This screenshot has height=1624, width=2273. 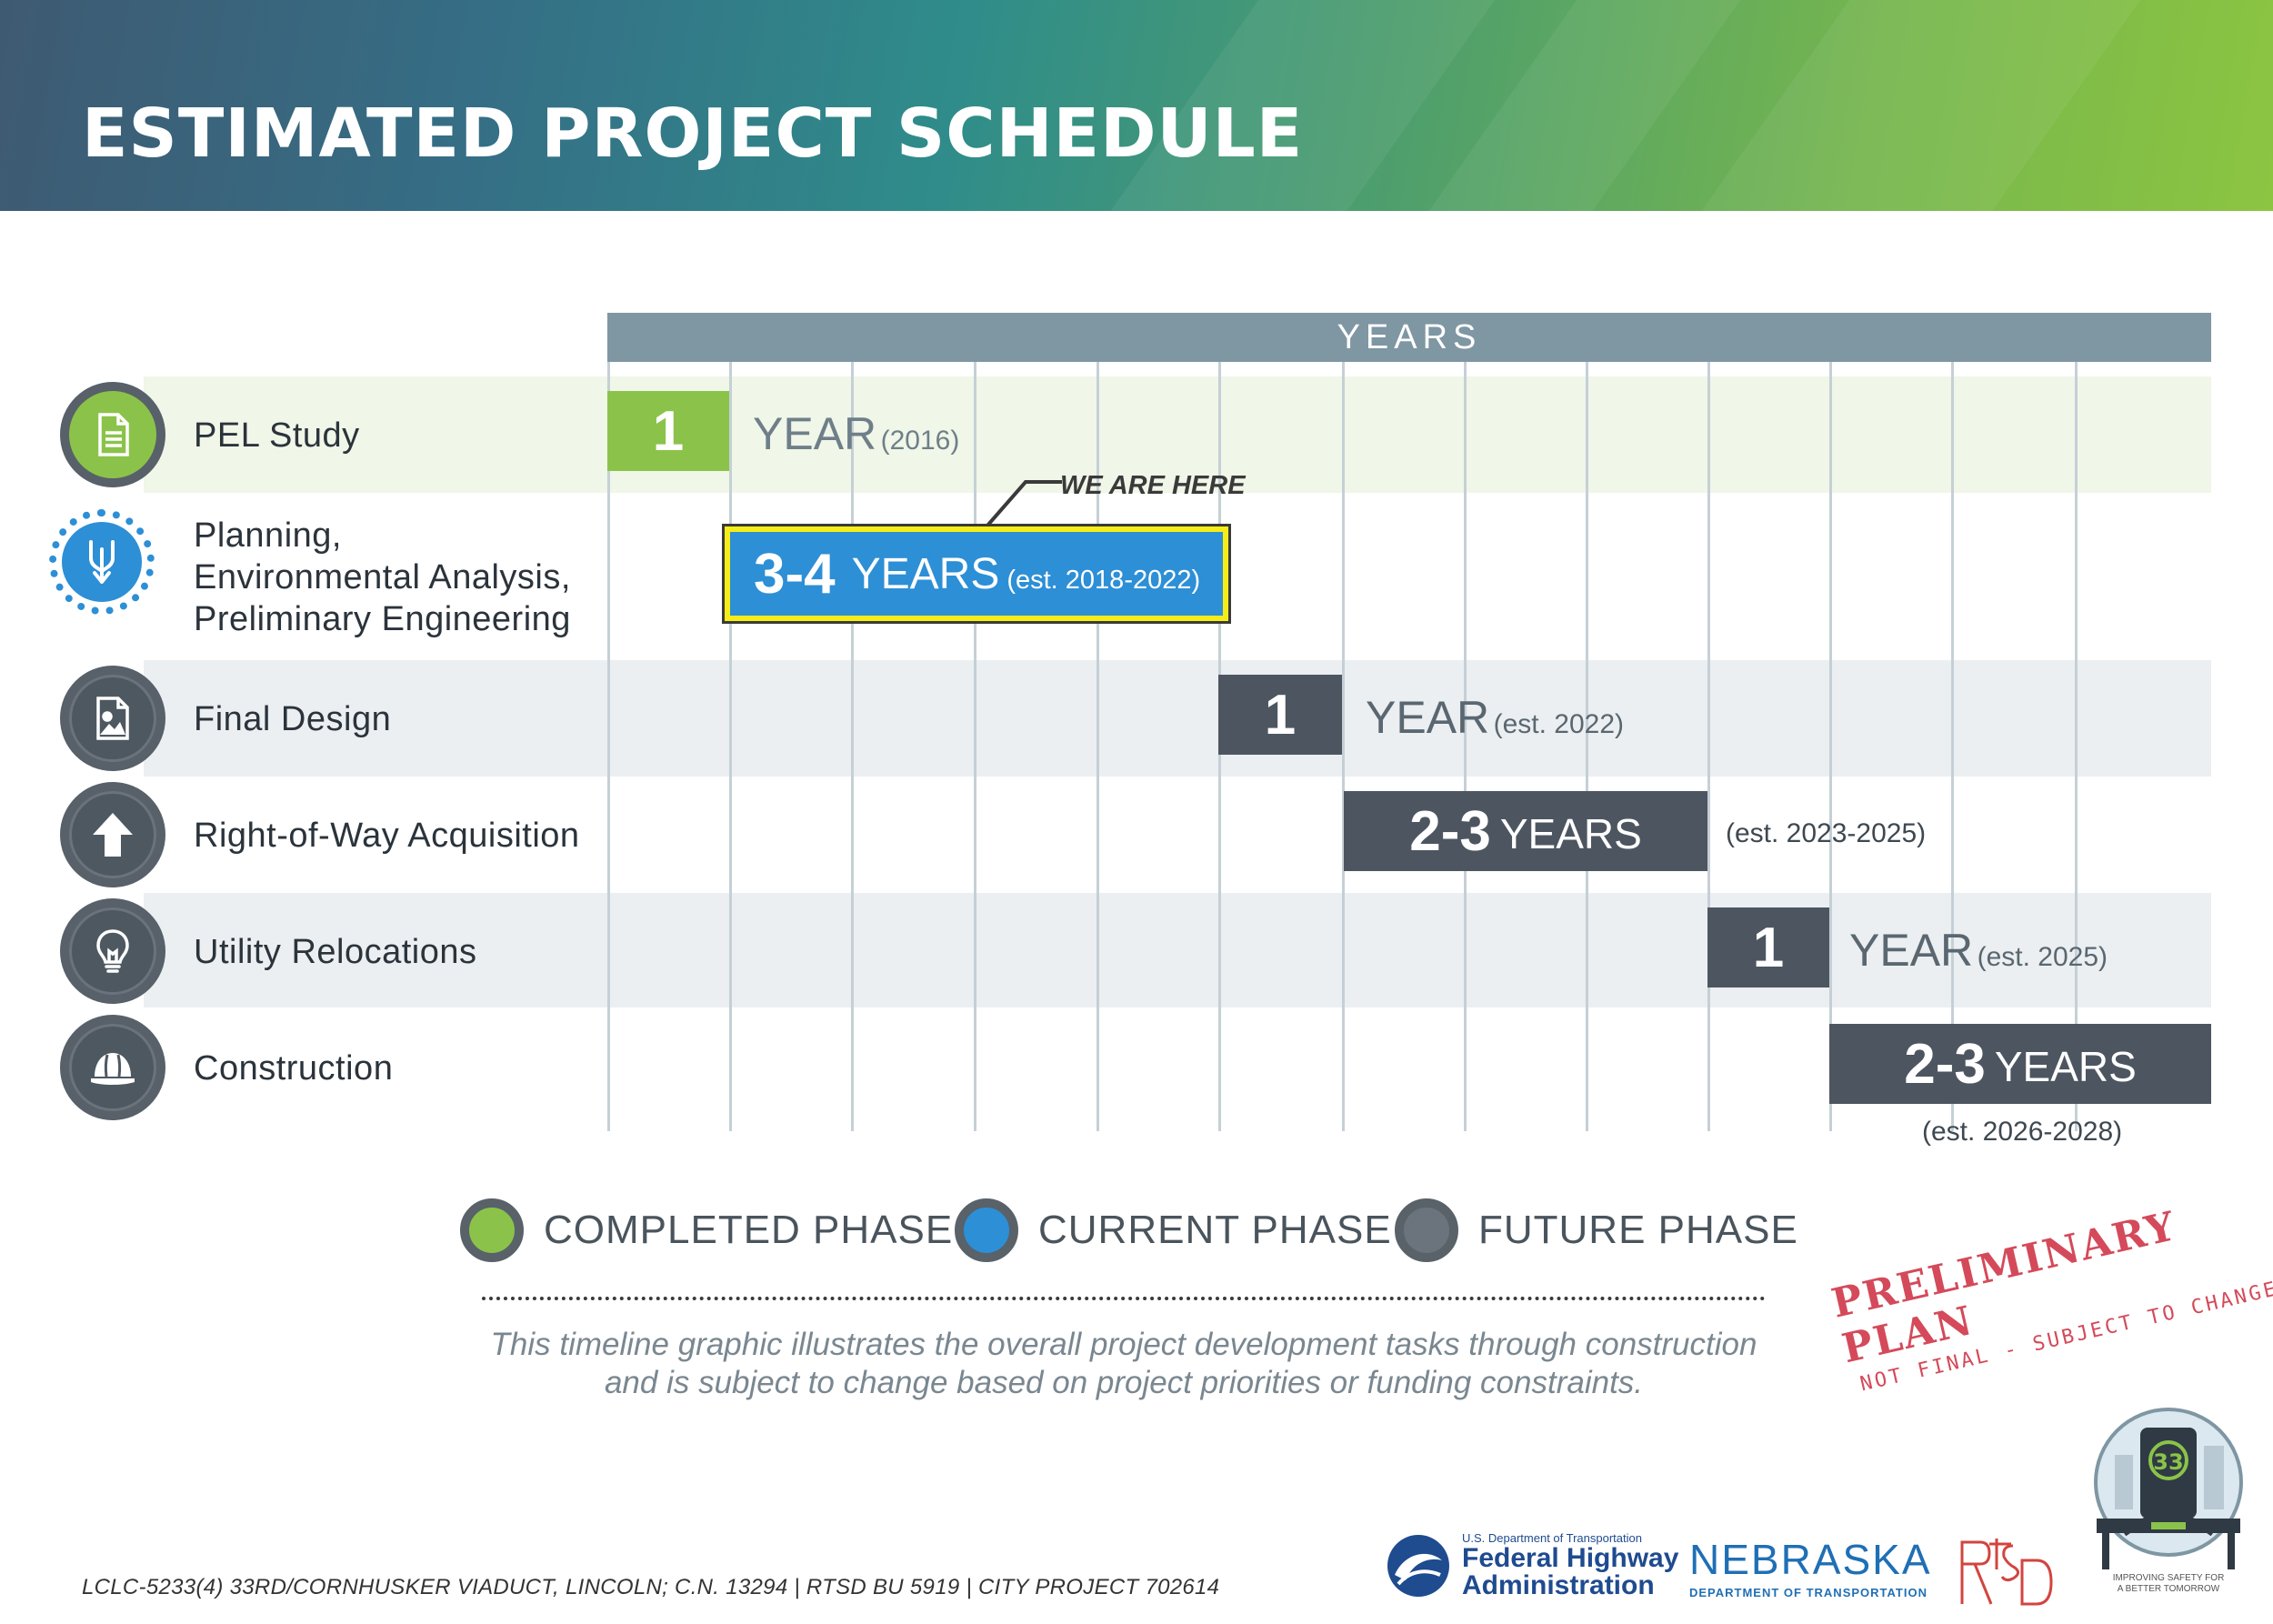 I want to click on lightbulb-icon, so click(x=112, y=951).